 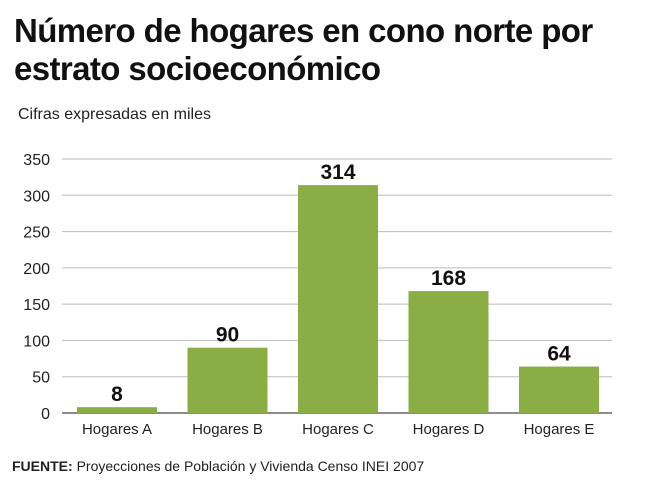 I want to click on category-label: Hogares C, so click(x=338, y=429).